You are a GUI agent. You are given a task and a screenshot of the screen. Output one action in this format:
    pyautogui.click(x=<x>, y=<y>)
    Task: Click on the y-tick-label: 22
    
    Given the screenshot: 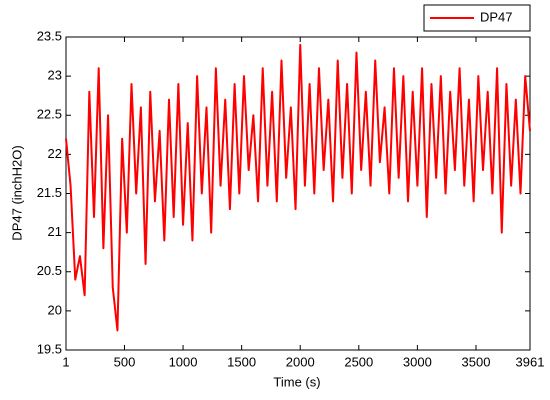 What is the action you would take?
    pyautogui.click(x=55, y=153)
    